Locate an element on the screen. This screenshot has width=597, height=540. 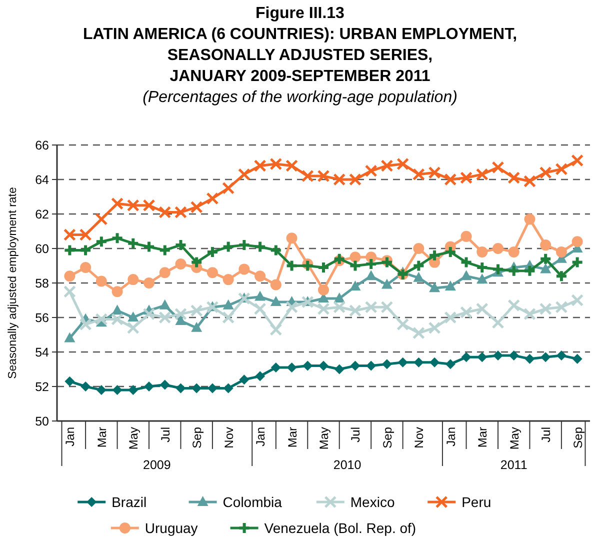
legend-label: Uruguay is located at coordinates (171, 528).